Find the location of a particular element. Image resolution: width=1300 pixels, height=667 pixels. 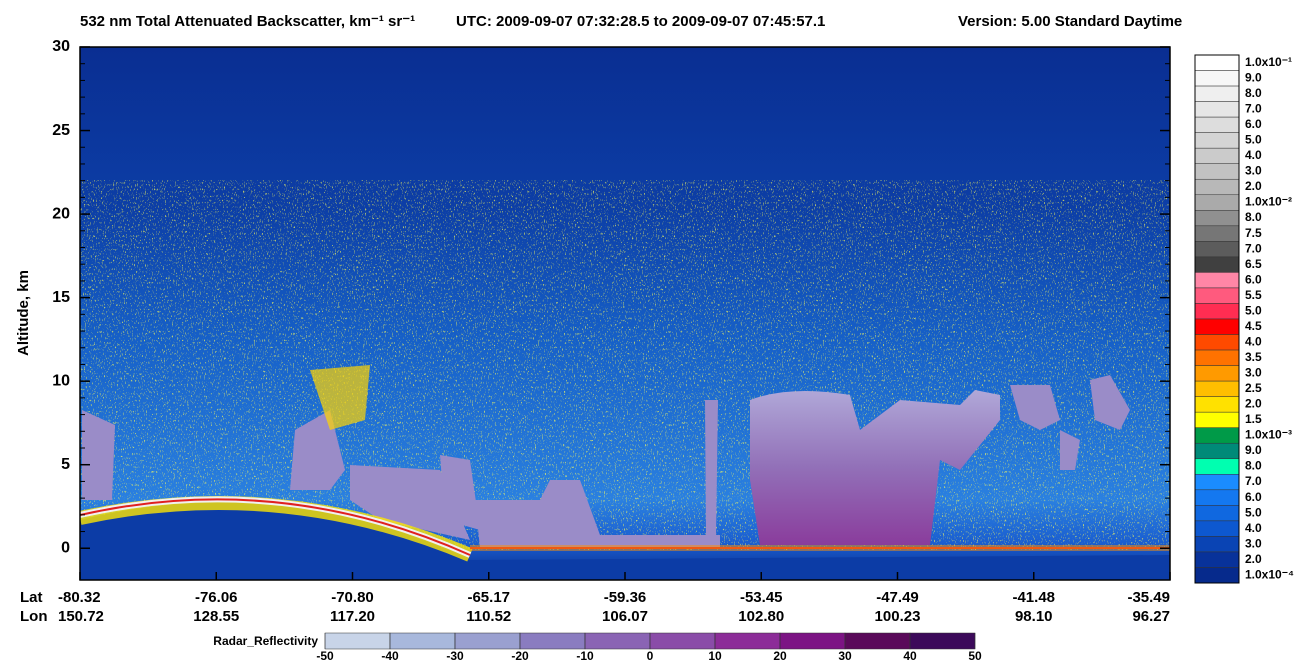

colorbar-label: 4.5 is located at coordinates (1253, 326).